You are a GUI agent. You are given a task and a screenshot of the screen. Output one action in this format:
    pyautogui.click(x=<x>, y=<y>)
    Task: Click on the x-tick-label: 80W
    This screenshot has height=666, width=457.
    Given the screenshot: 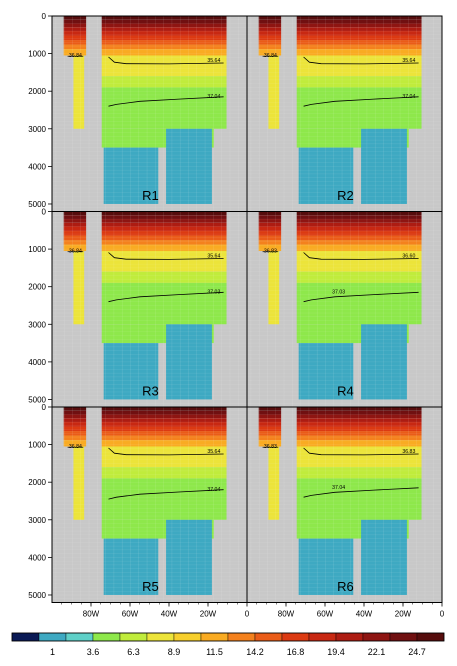 What is the action you would take?
    pyautogui.click(x=91, y=614)
    